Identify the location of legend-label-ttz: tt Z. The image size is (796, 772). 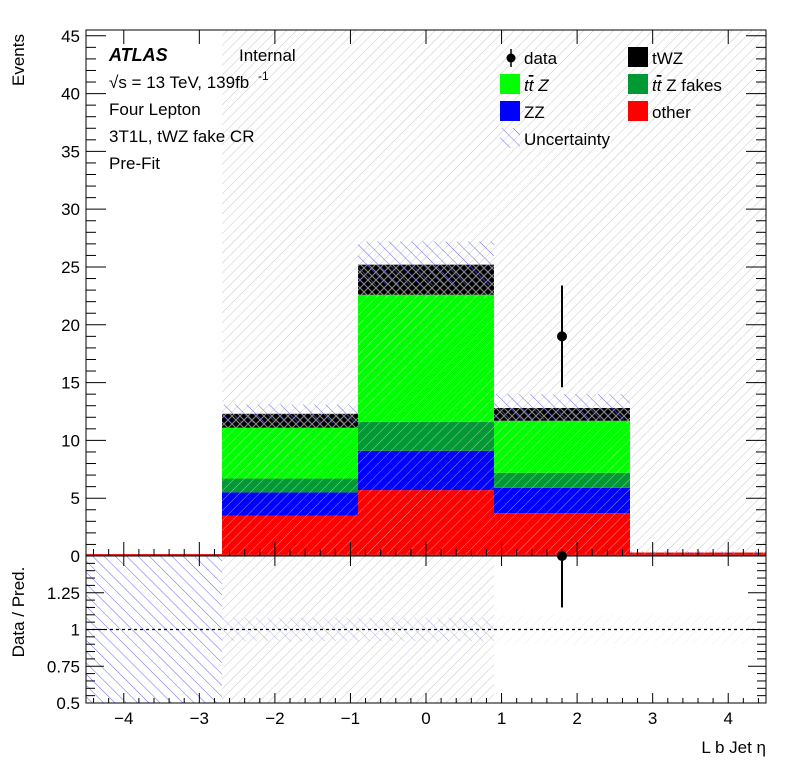
(536, 85).